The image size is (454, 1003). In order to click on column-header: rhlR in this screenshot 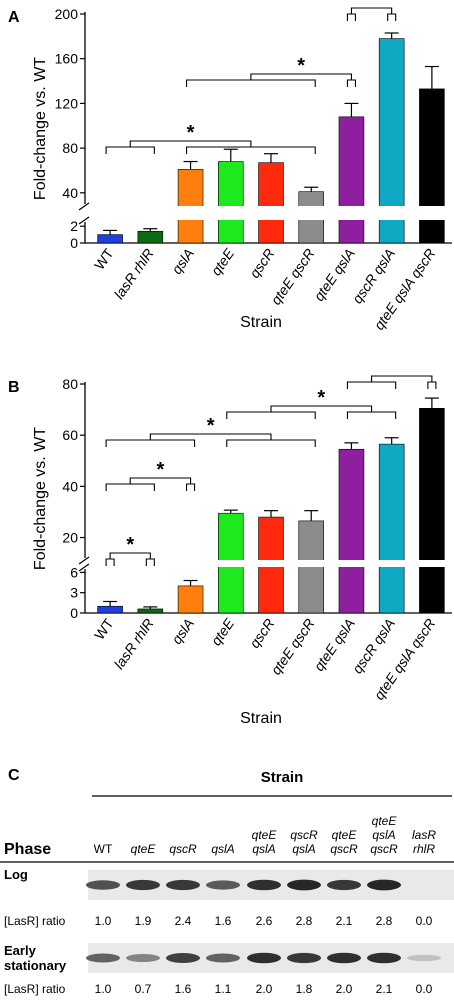, I will do `click(424, 849)`.